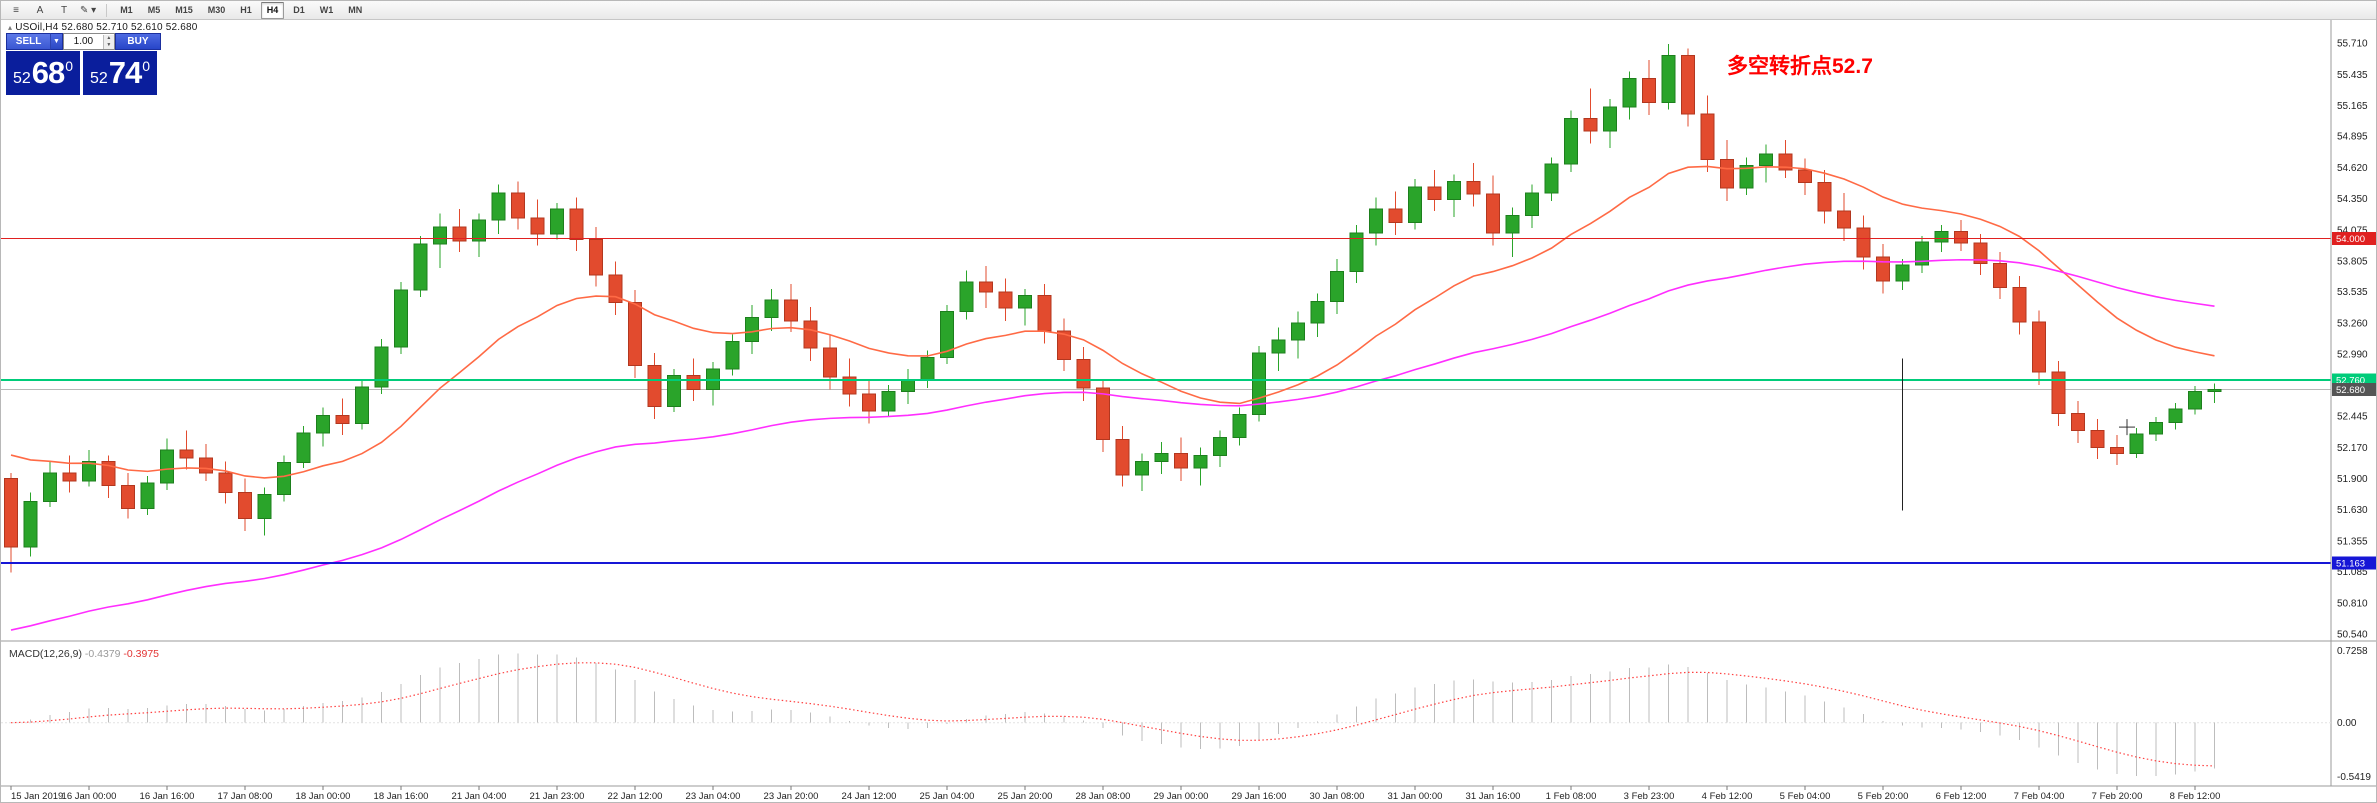  Describe the element at coordinates (2350, 381) in the screenshot. I see `price-tag-text: 52.760` at that location.